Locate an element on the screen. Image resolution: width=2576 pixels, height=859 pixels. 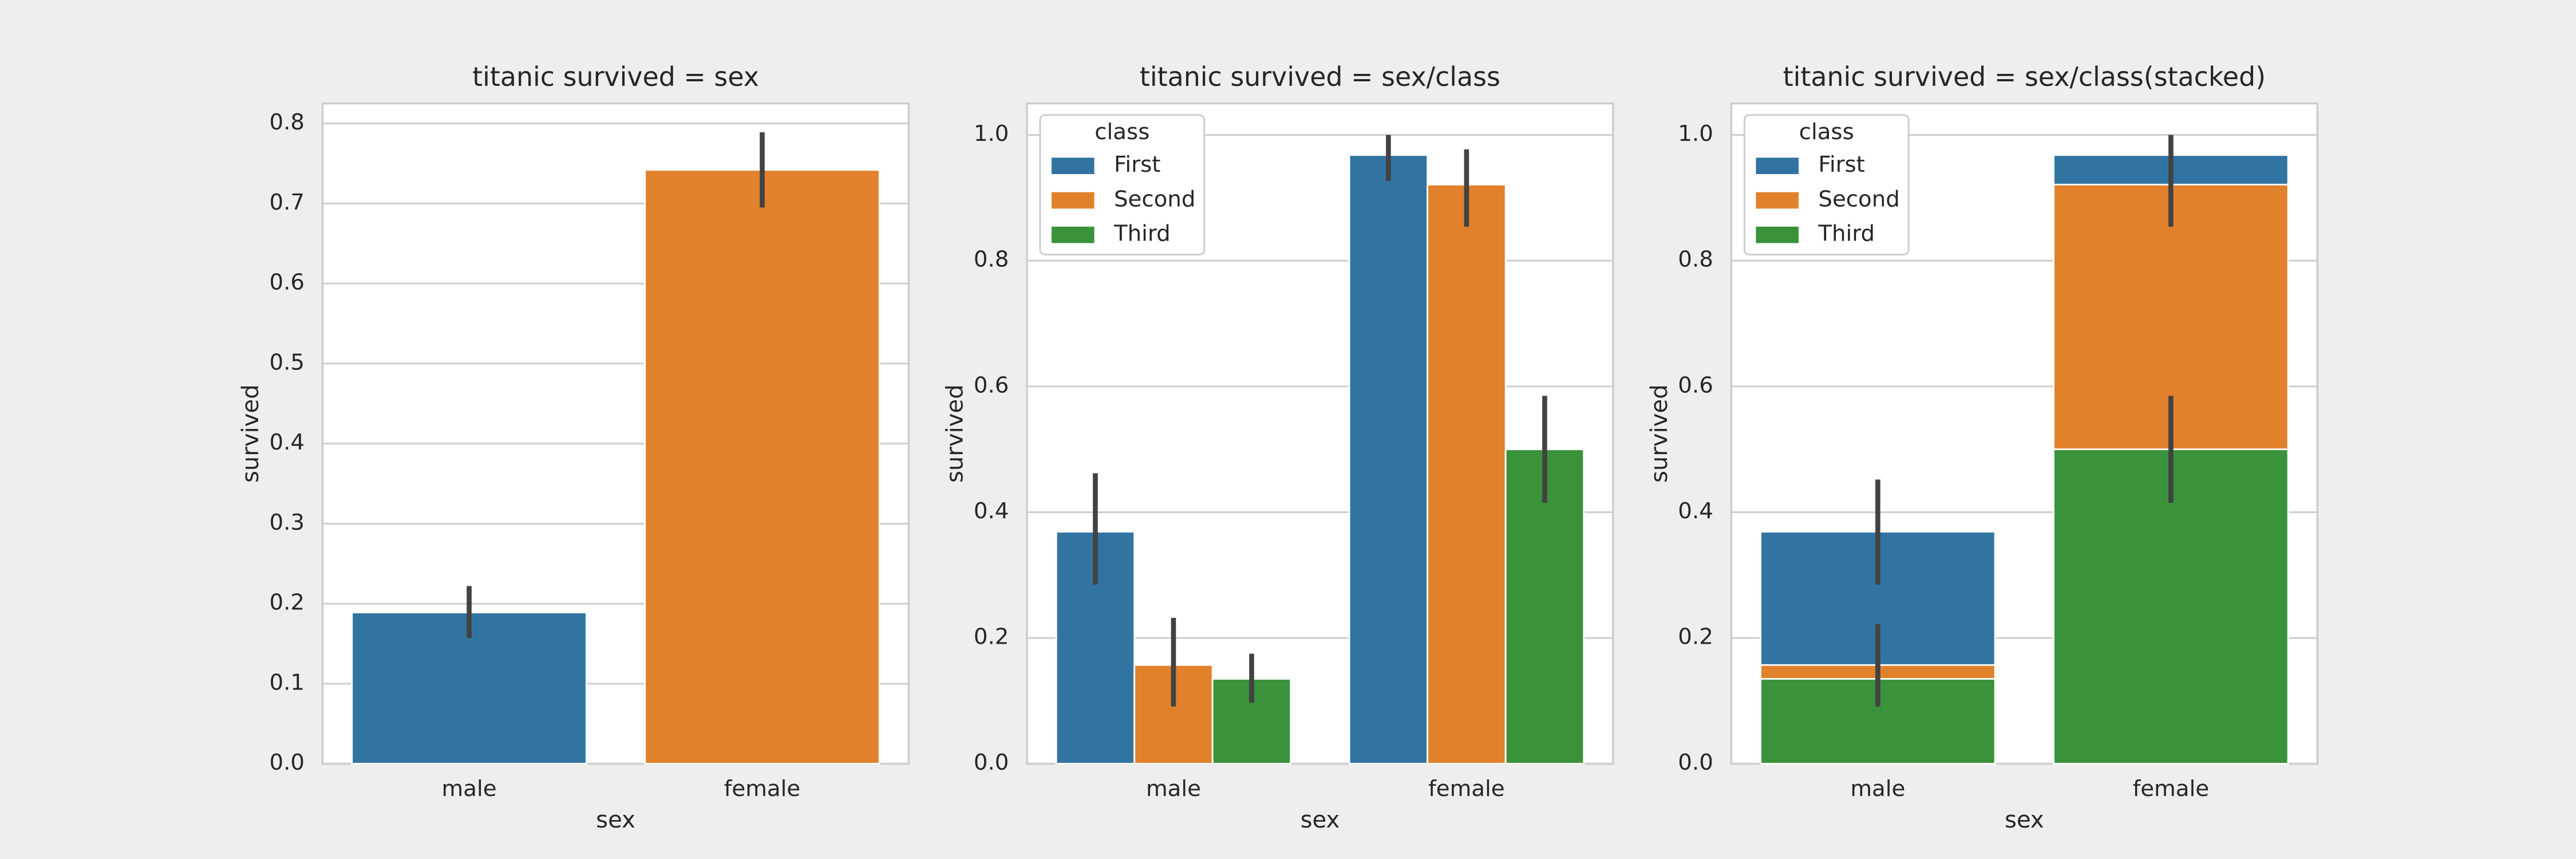
chart-title: titanic survived = sex is located at coordinates (615, 77).